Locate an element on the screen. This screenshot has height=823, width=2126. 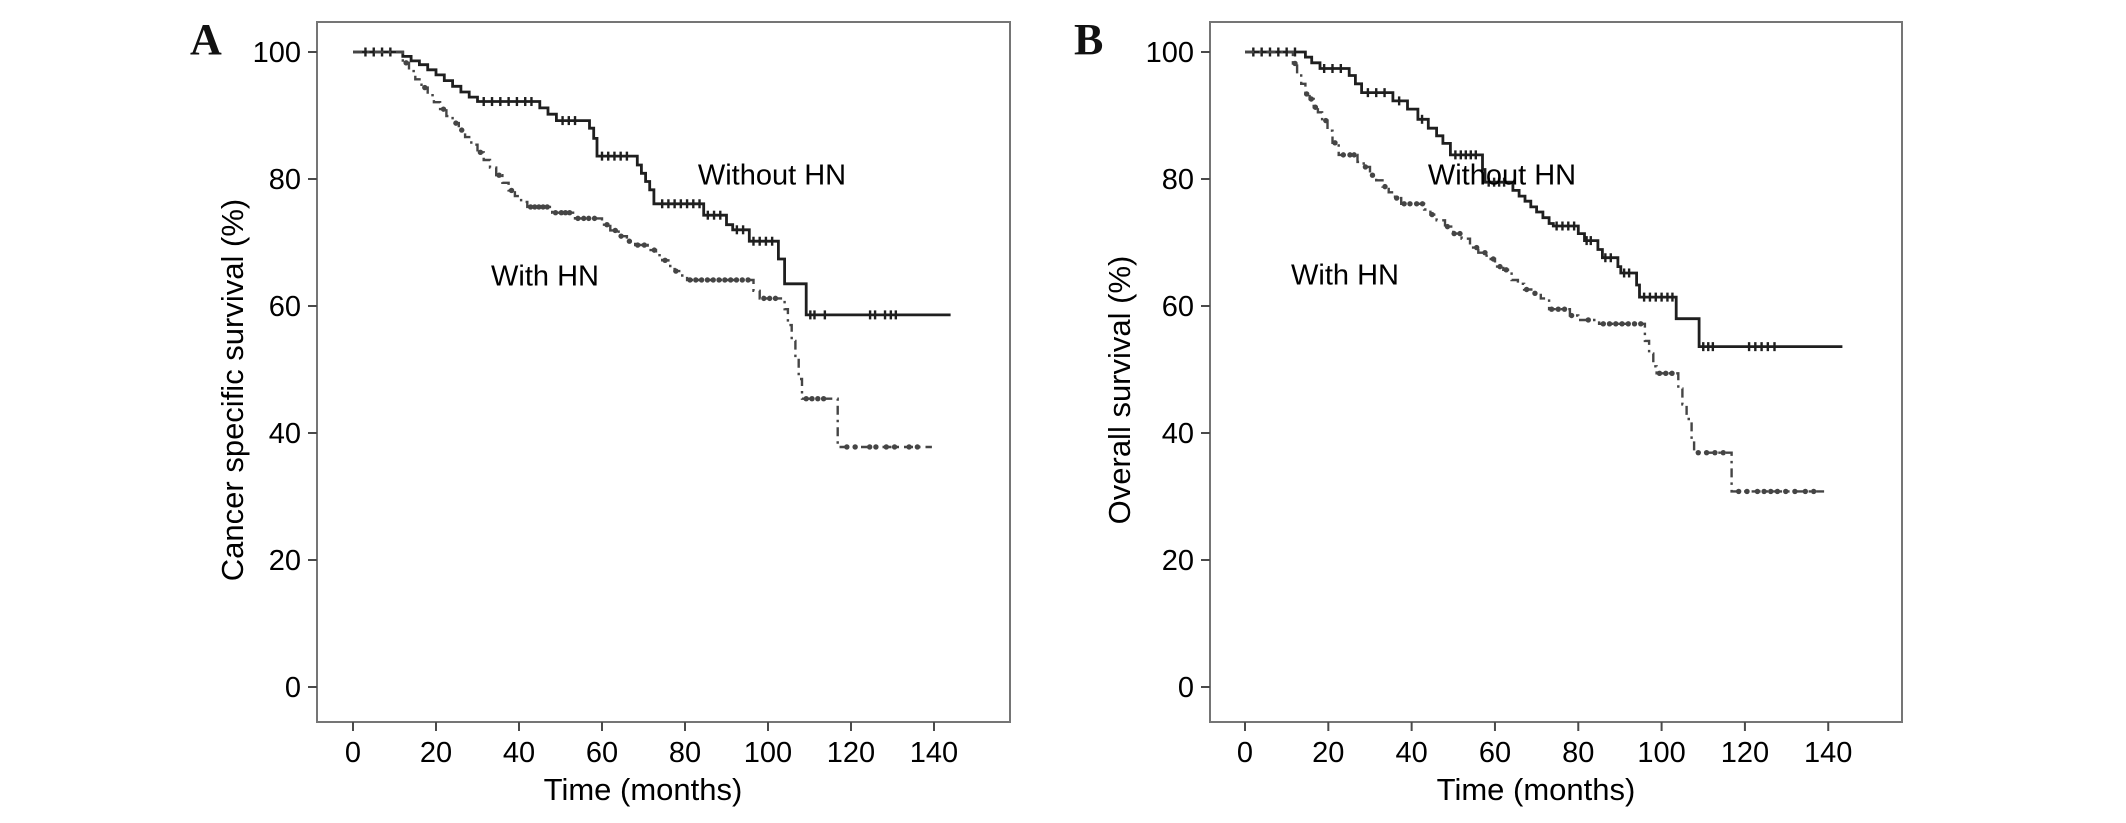
x-tick-label: 0 is located at coordinates (353, 753).